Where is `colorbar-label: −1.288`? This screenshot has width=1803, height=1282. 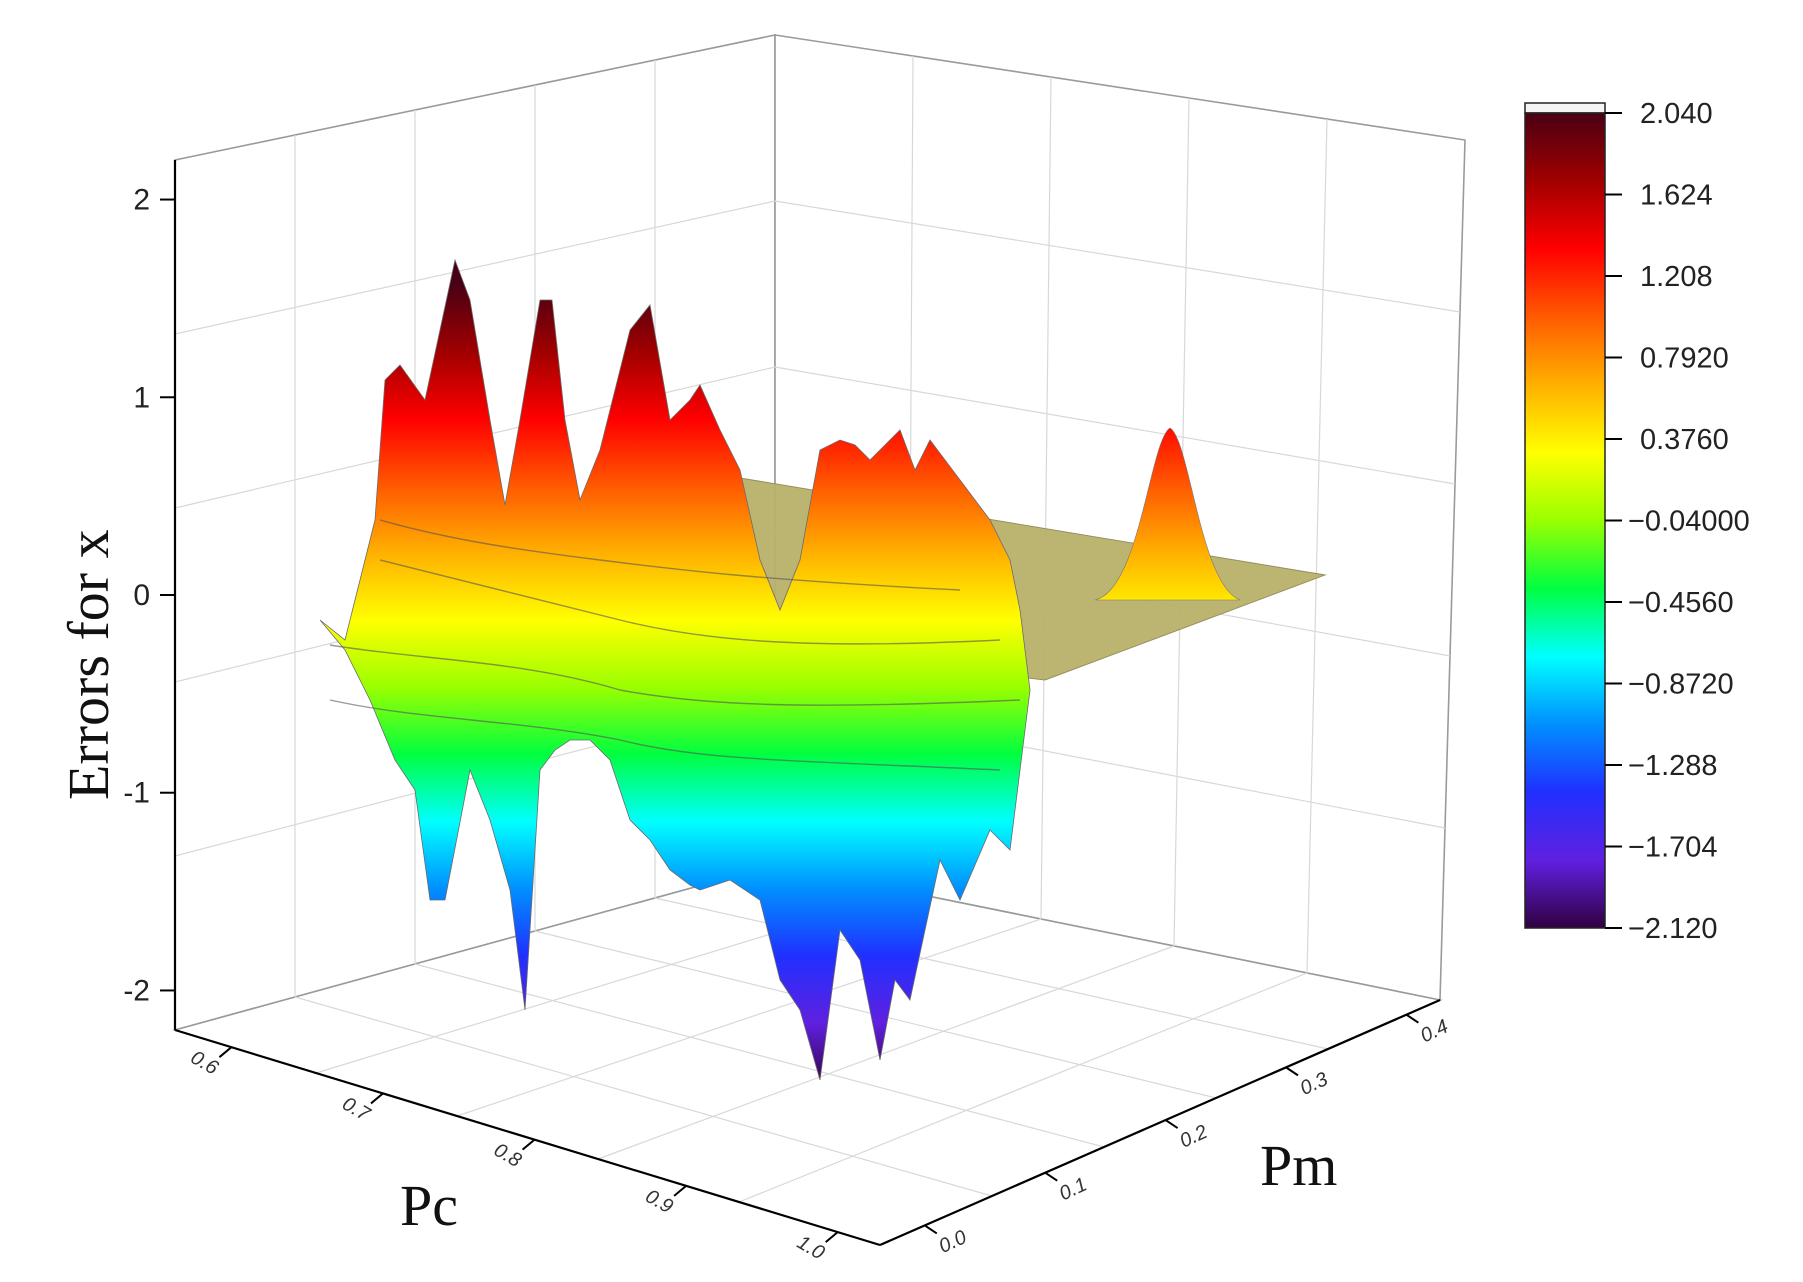
colorbar-label: −1.288 is located at coordinates (1673, 766).